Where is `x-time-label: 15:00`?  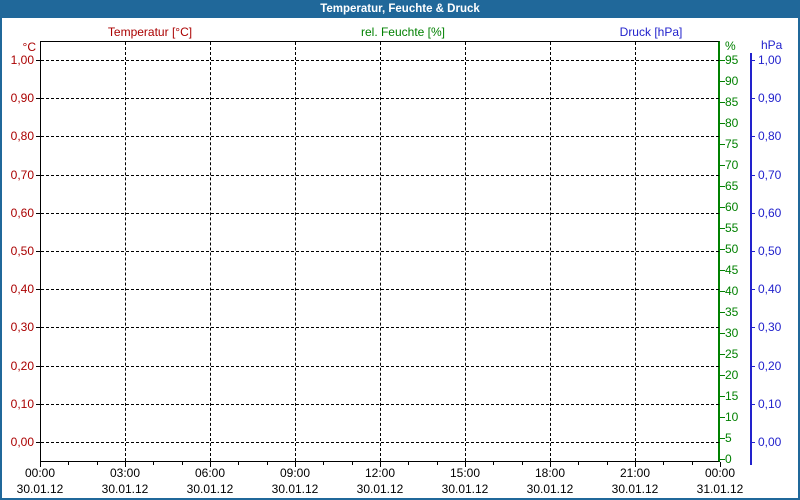 x-time-label: 15:00 is located at coordinates (465, 473).